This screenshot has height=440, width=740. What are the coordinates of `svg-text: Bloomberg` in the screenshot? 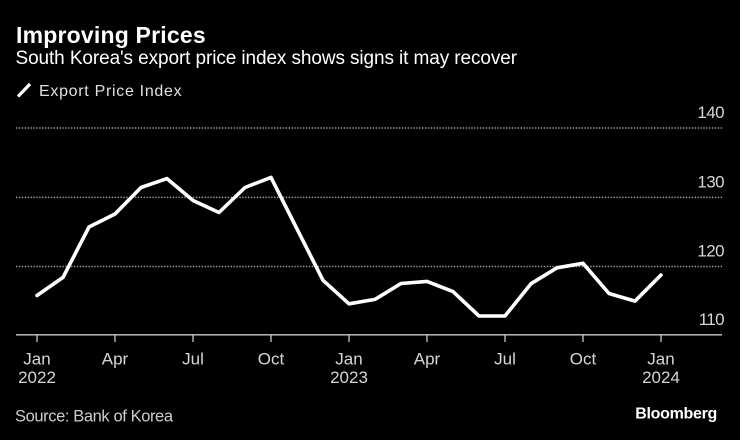 It's located at (676, 414).